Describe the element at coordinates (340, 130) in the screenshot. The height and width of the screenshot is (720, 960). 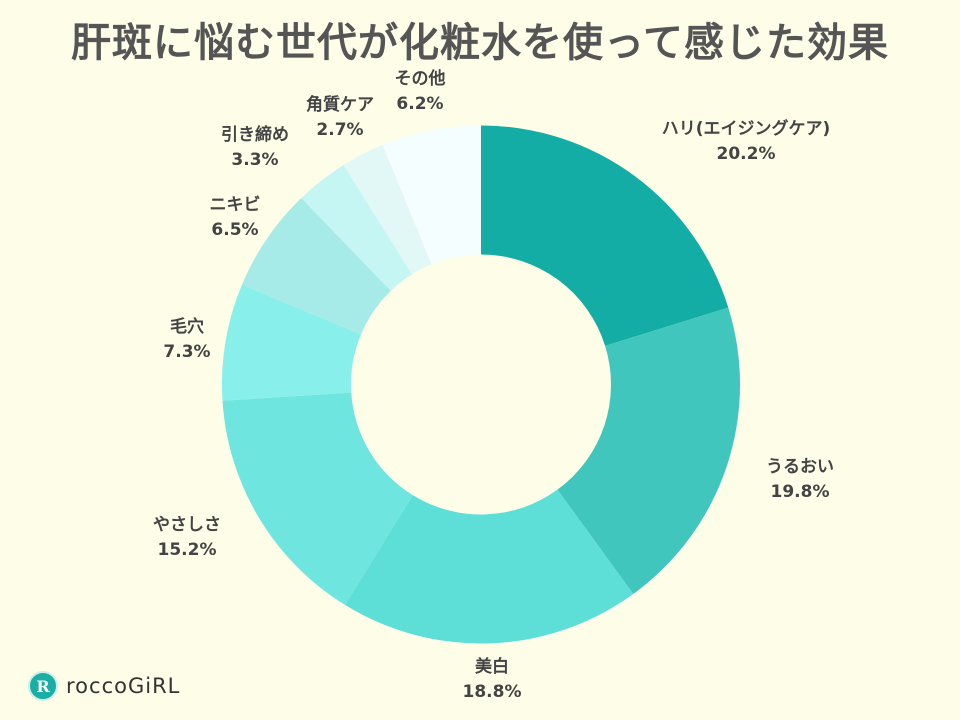
I see `slice-value-label: 2.7%` at that location.